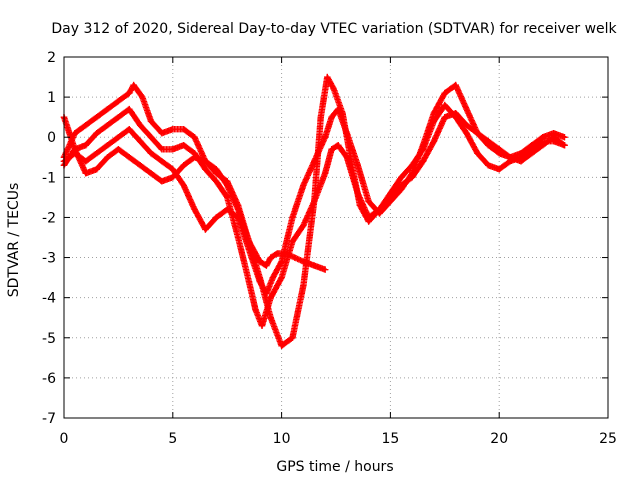 This screenshot has height=480, width=640. What do you see at coordinates (64, 439) in the screenshot?
I see `x-tick-label: 0` at bounding box center [64, 439].